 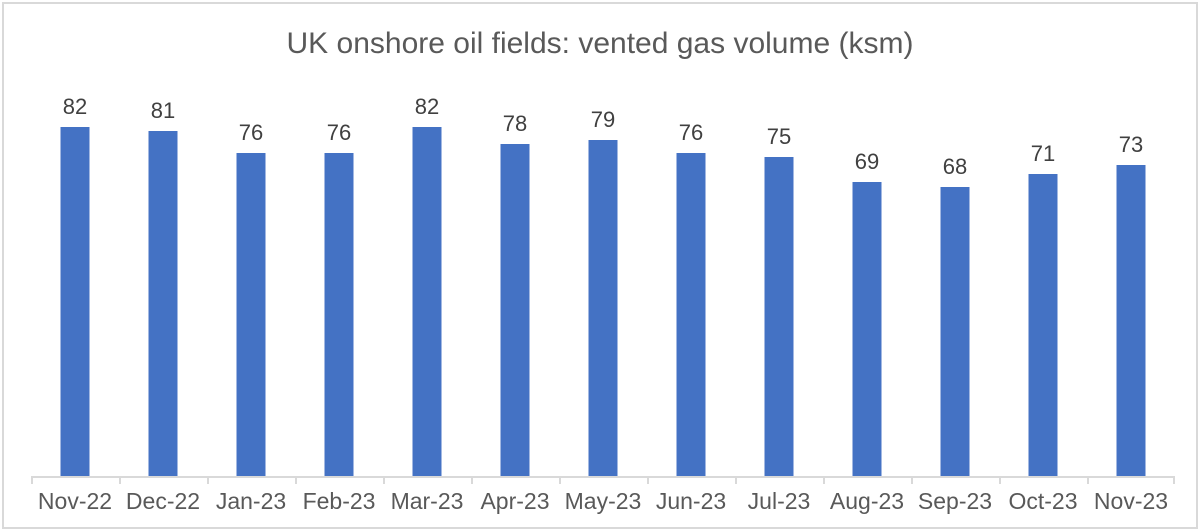 I want to click on x-axis-label: Jun-23, so click(x=691, y=501).